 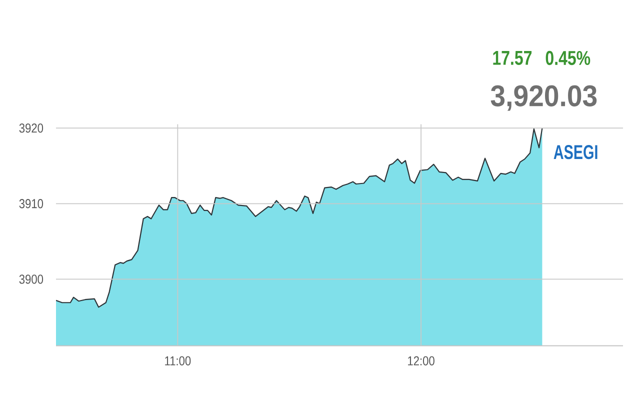 I want to click on series-label: ASEGI, so click(x=576, y=152).